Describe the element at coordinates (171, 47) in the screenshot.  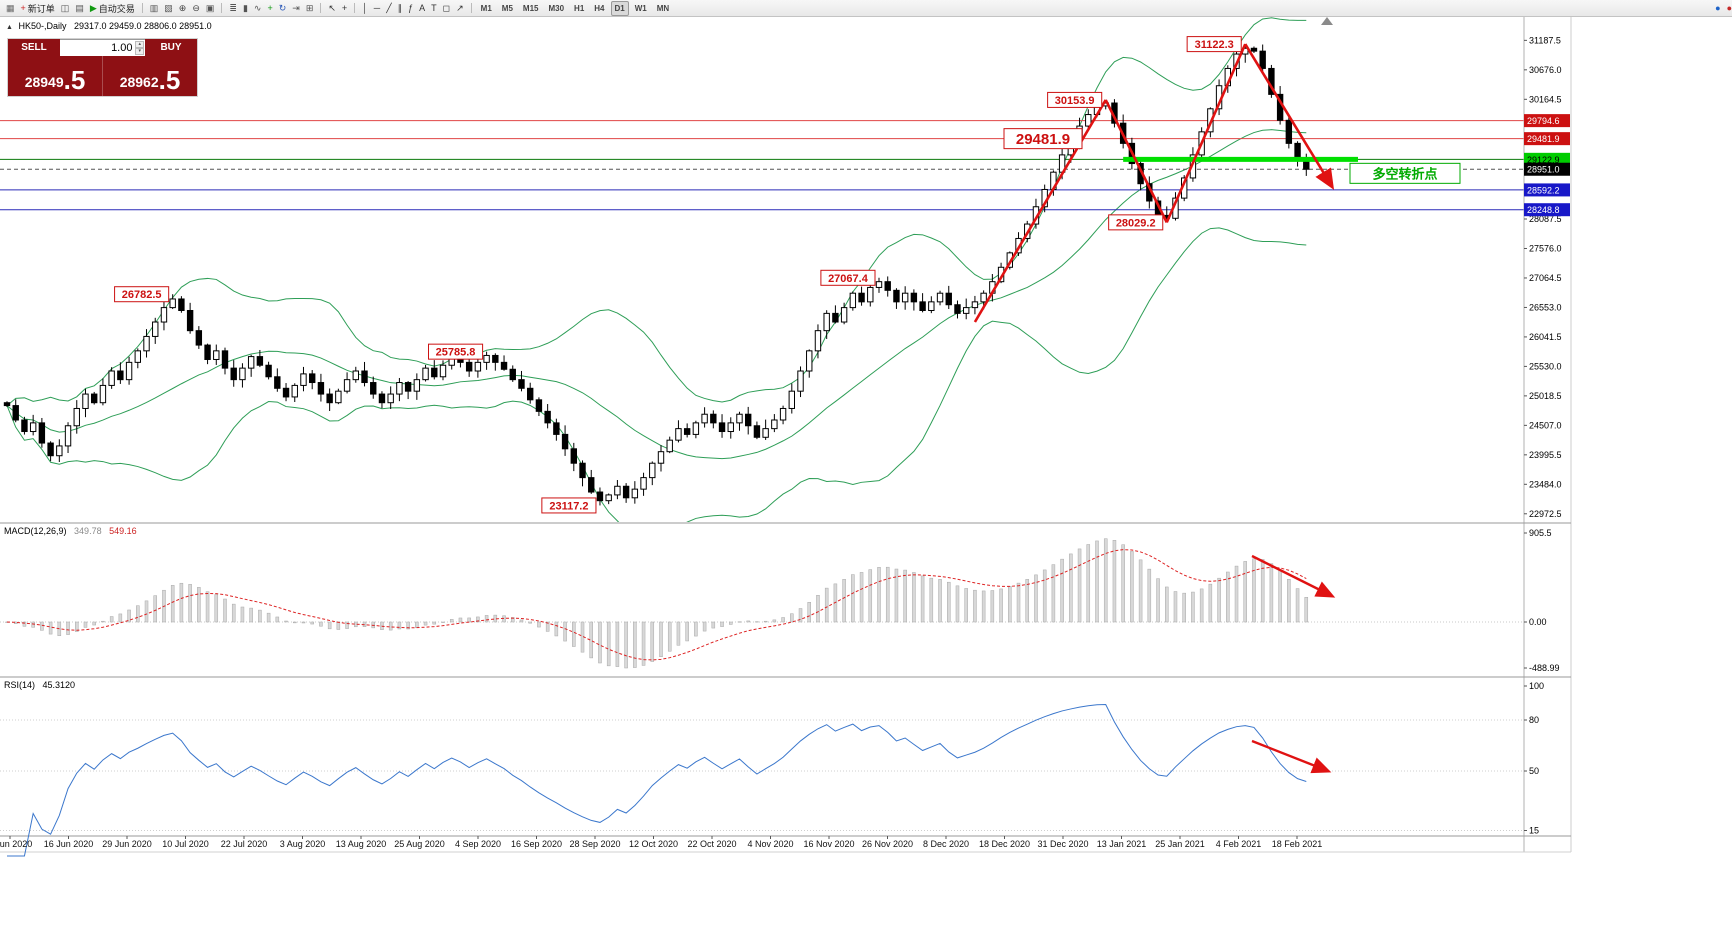
I see `buy-button: BUY` at that location.